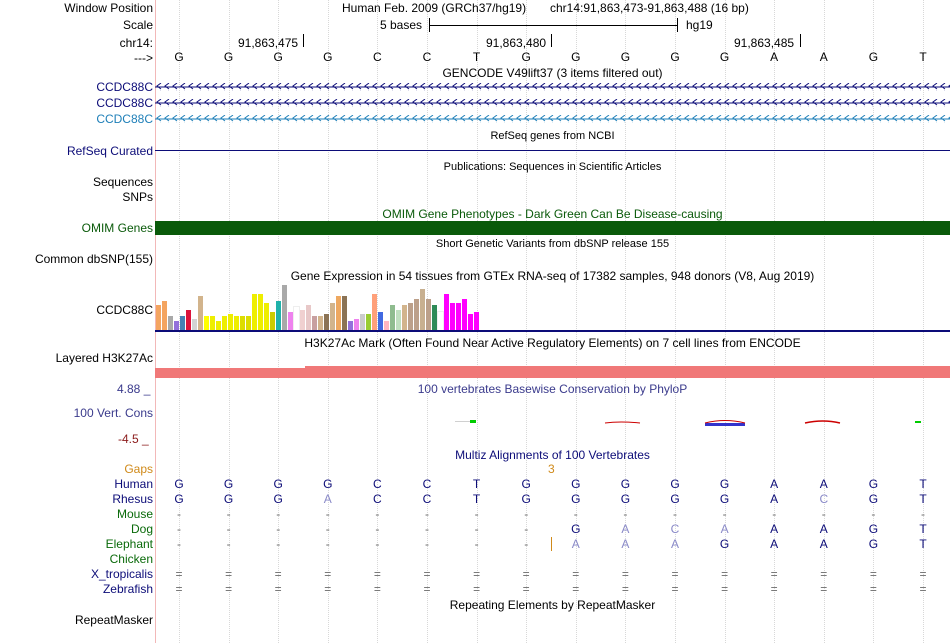  I want to click on h3k27ac-label: Layered H3K27Ac, so click(104, 358).